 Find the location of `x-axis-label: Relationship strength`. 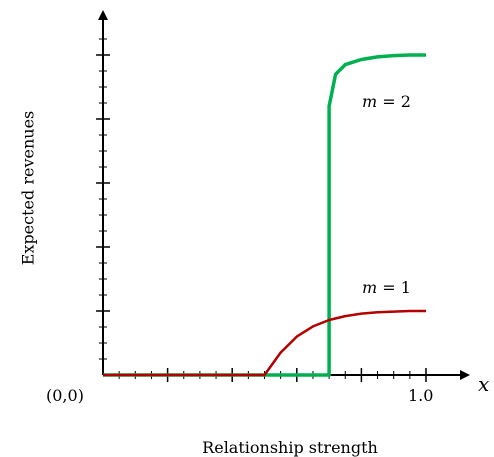

x-axis-label: Relationship strength is located at coordinates (290, 447).